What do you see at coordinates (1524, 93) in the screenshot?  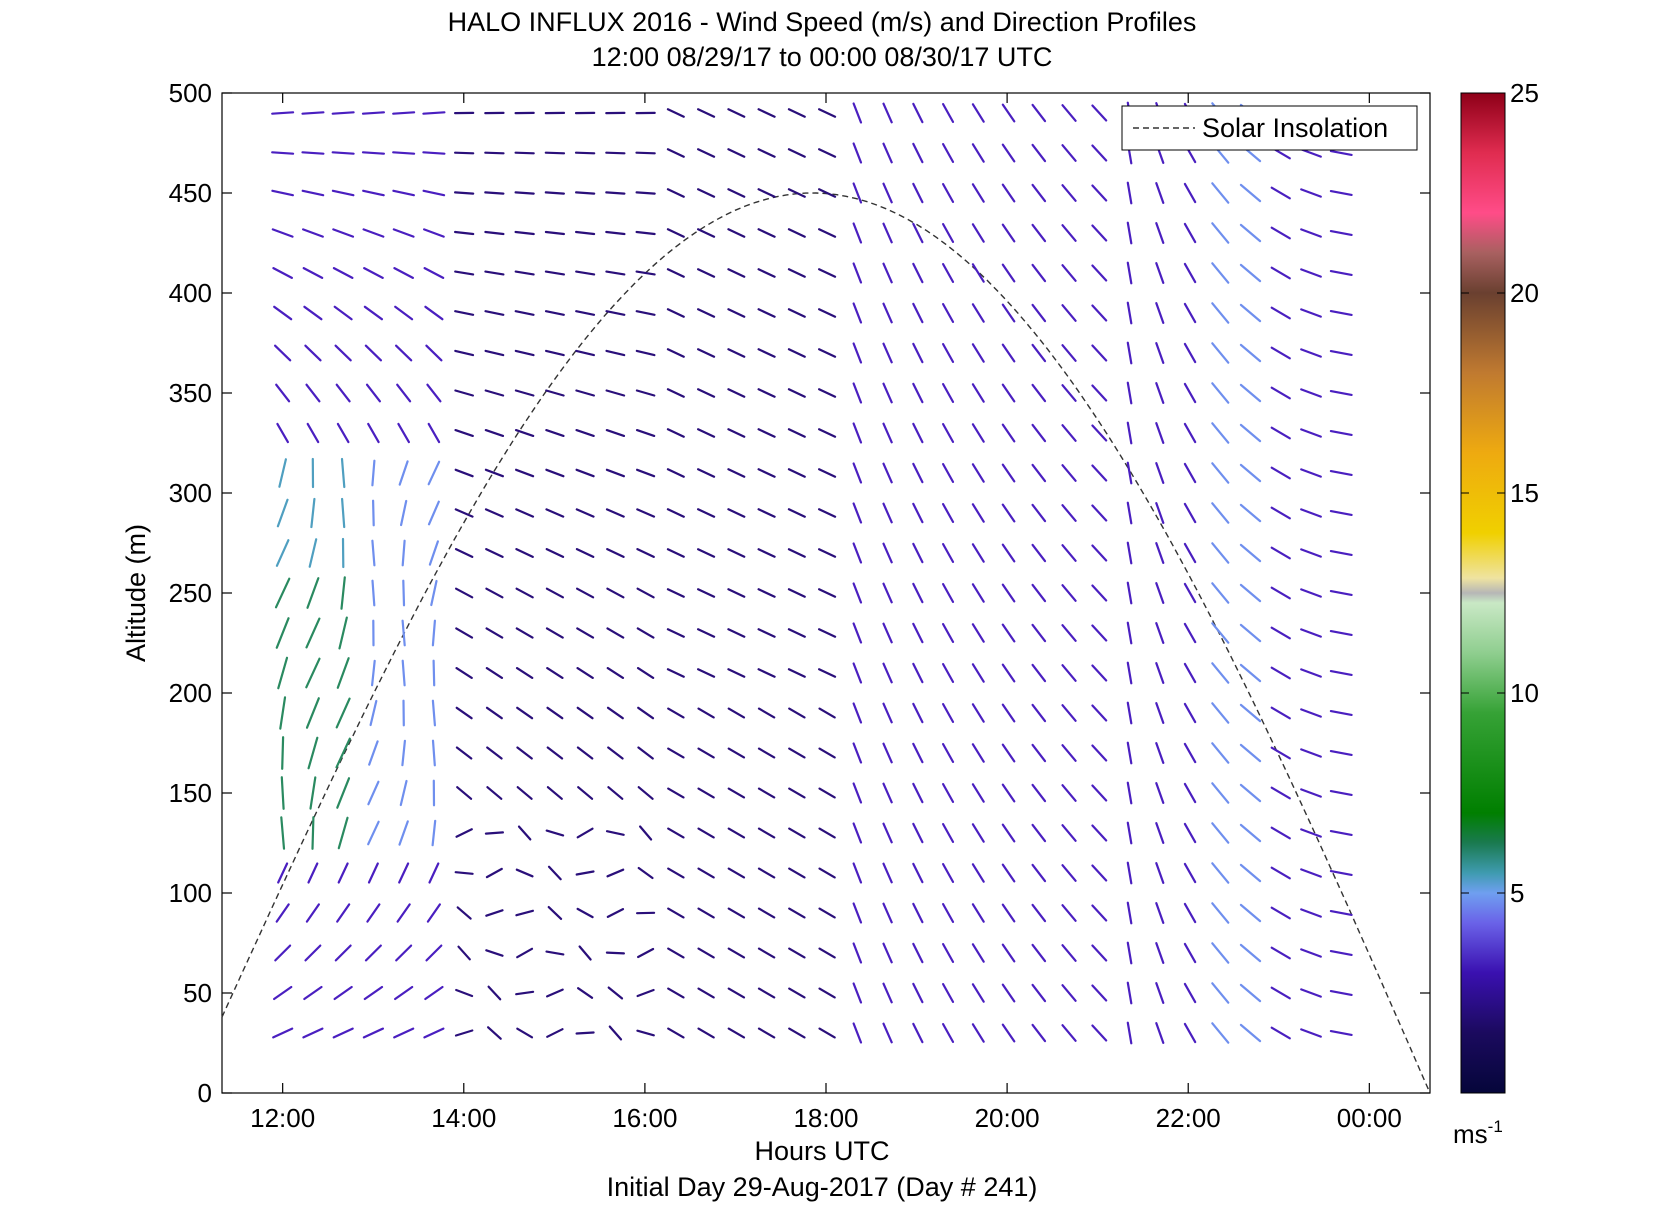 I see `colorbar-tick-label: 25` at bounding box center [1524, 93].